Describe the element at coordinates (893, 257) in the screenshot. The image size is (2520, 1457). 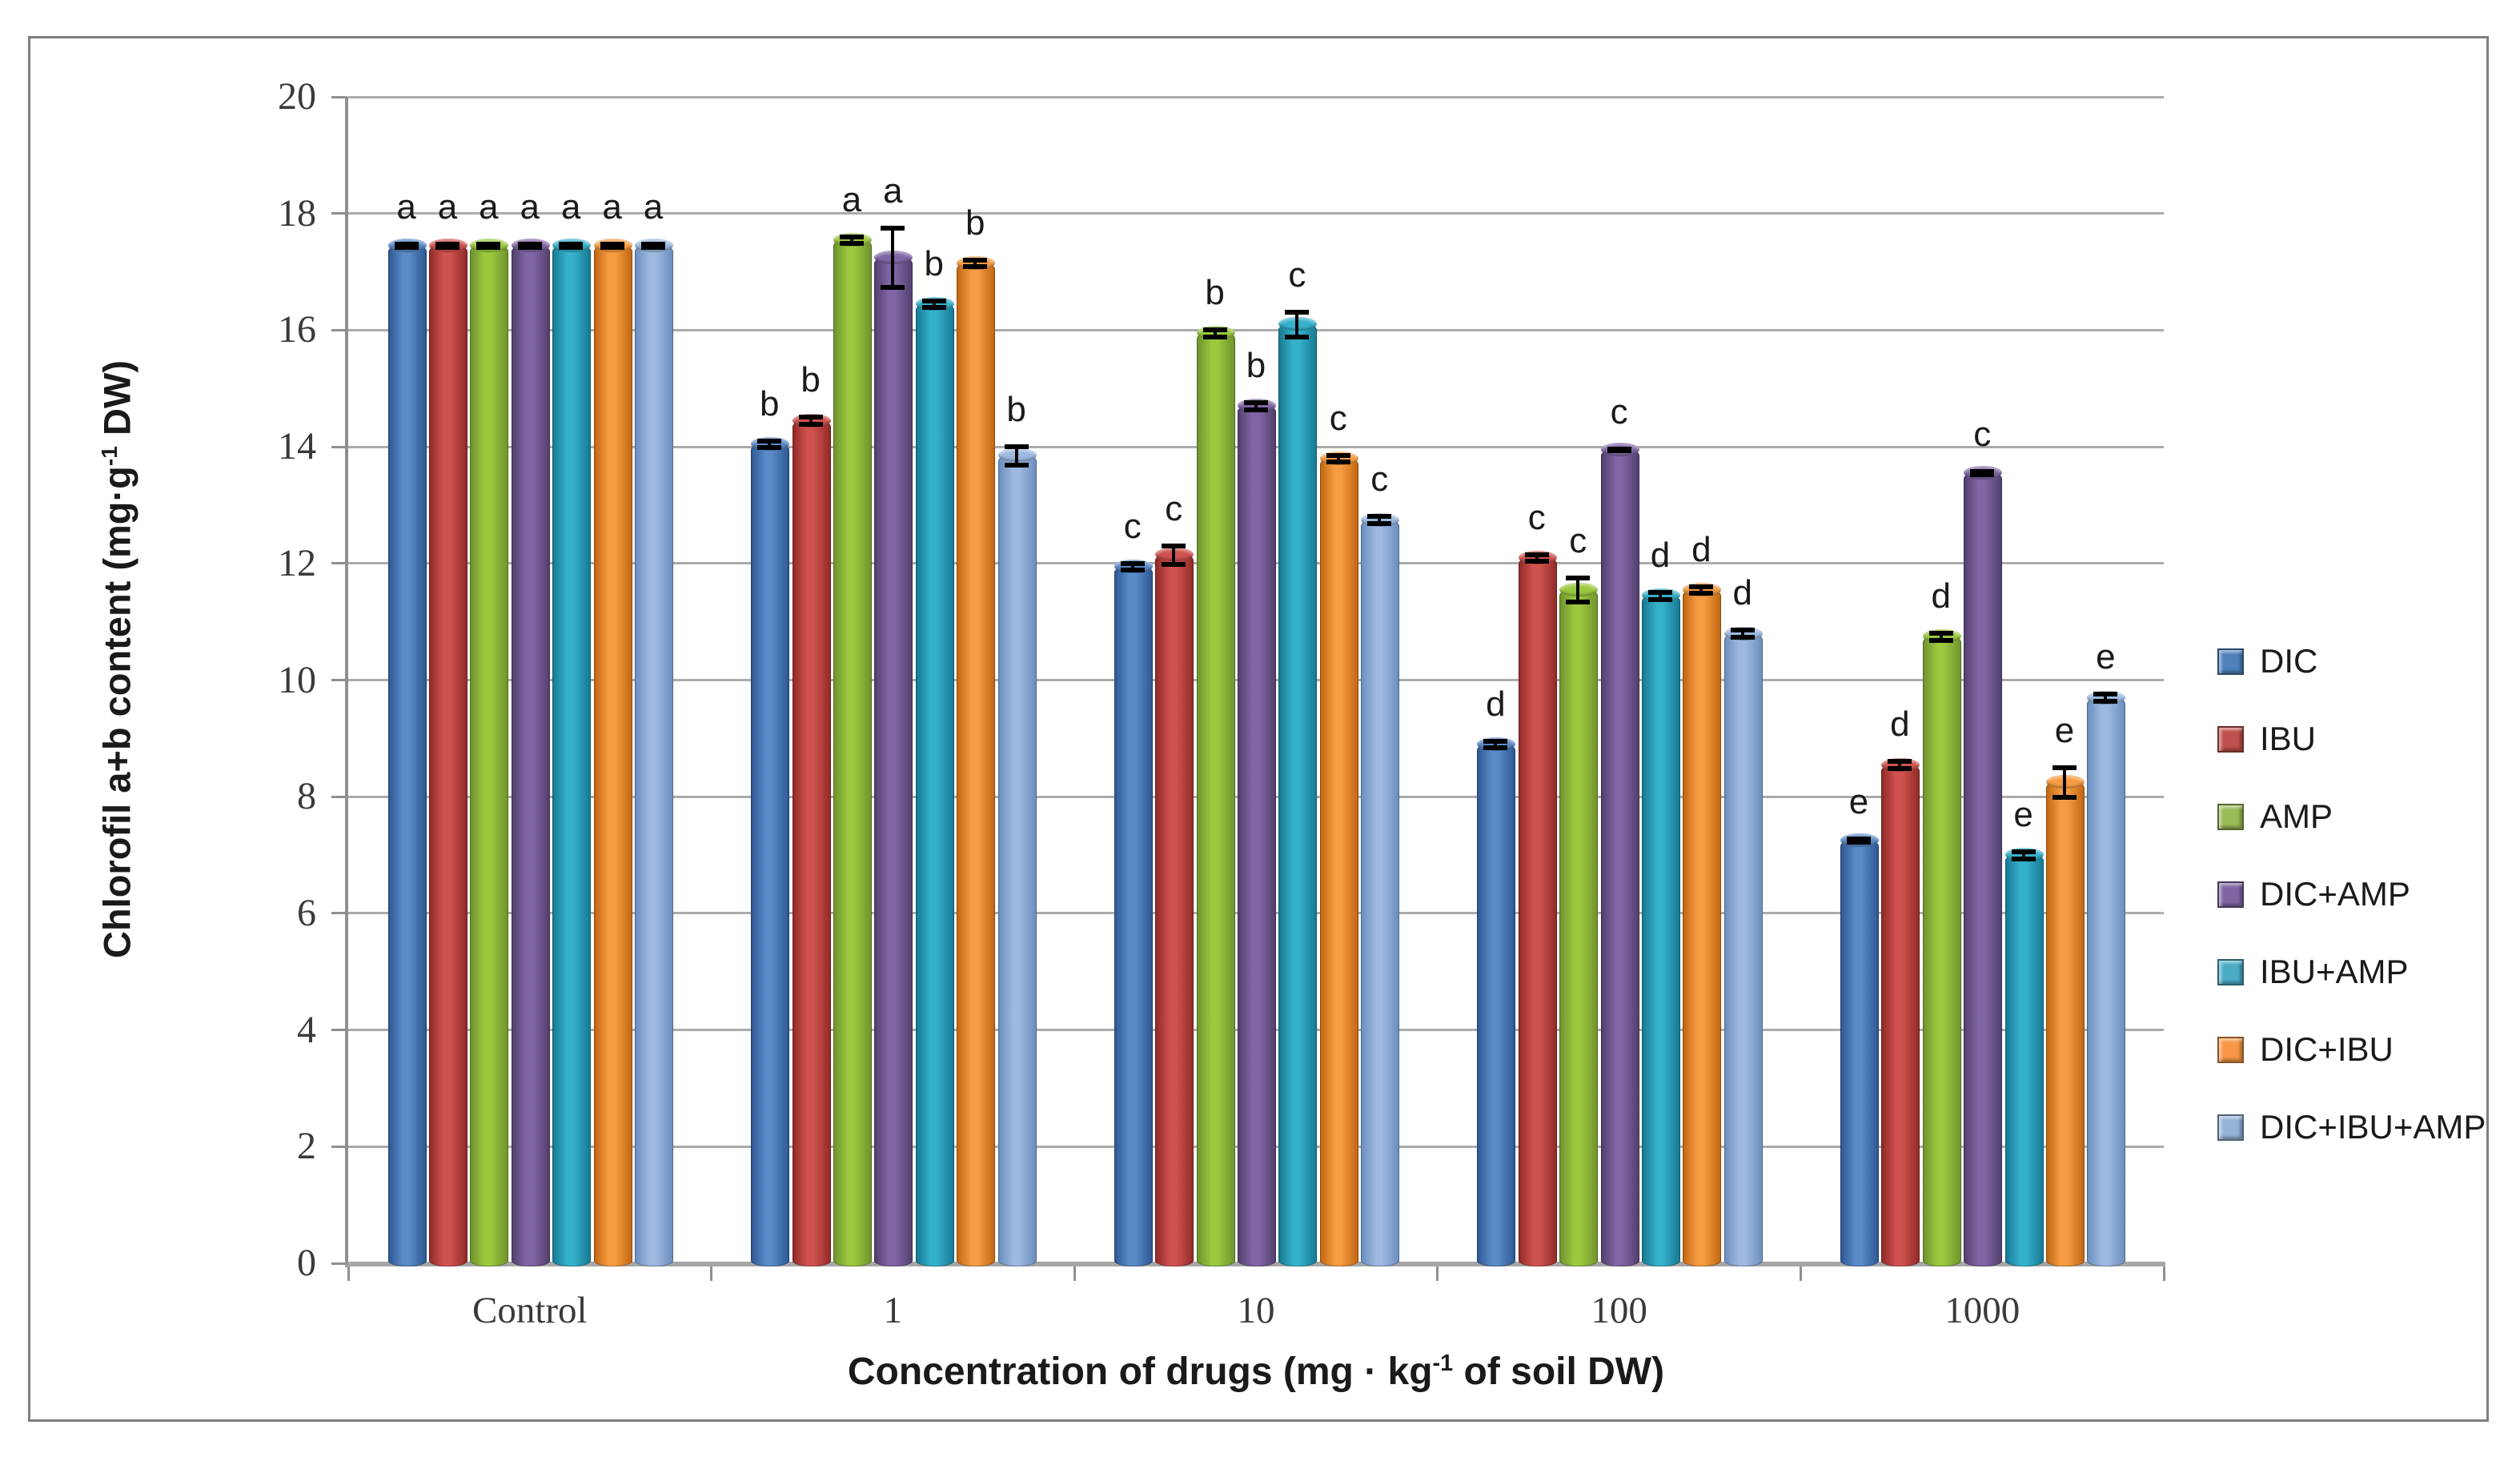
I see `error-bar-dic+amp-1` at that location.